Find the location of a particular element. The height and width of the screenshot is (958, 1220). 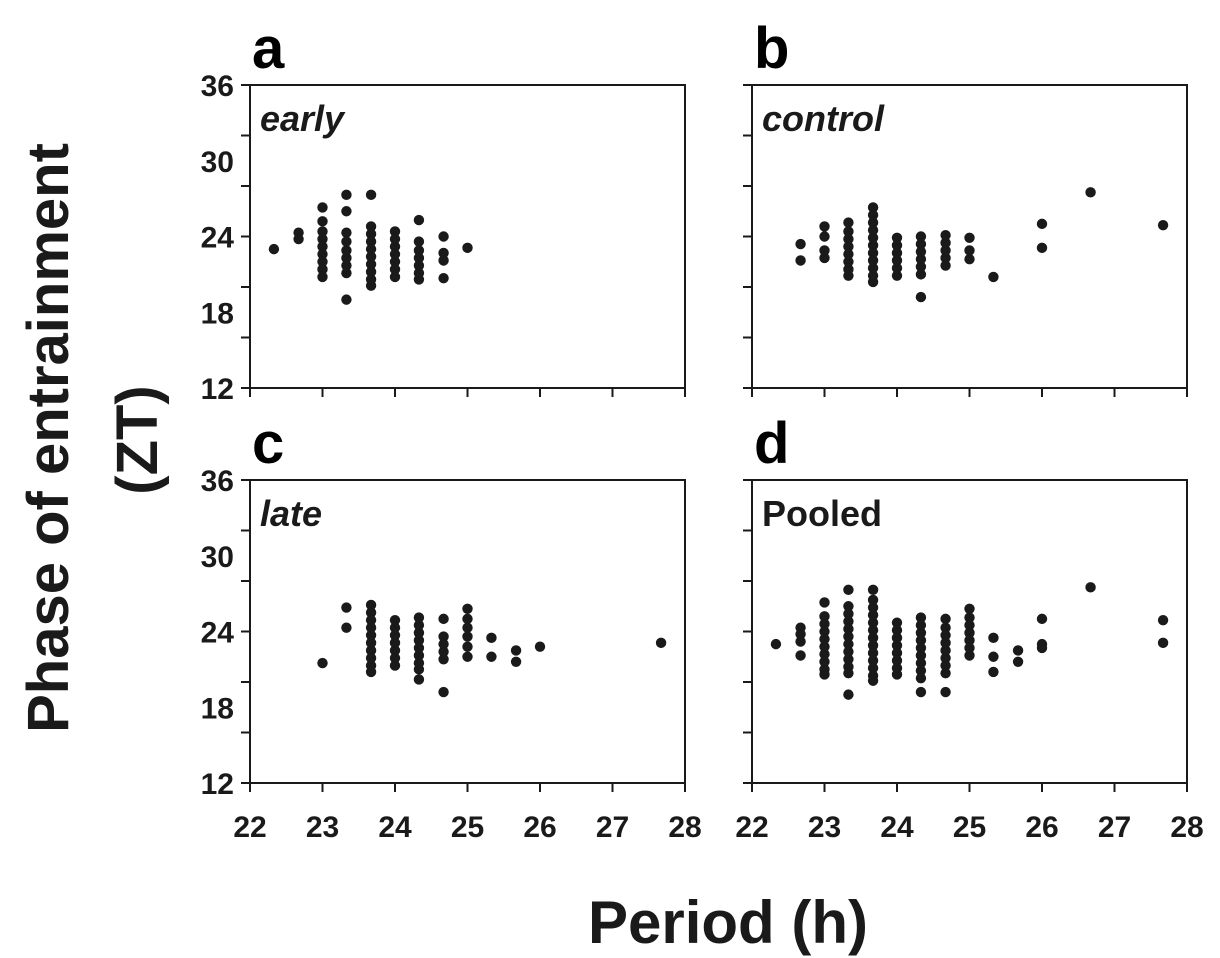

y-axis-title: Phase of entrainment is located at coordinates (48, 438).